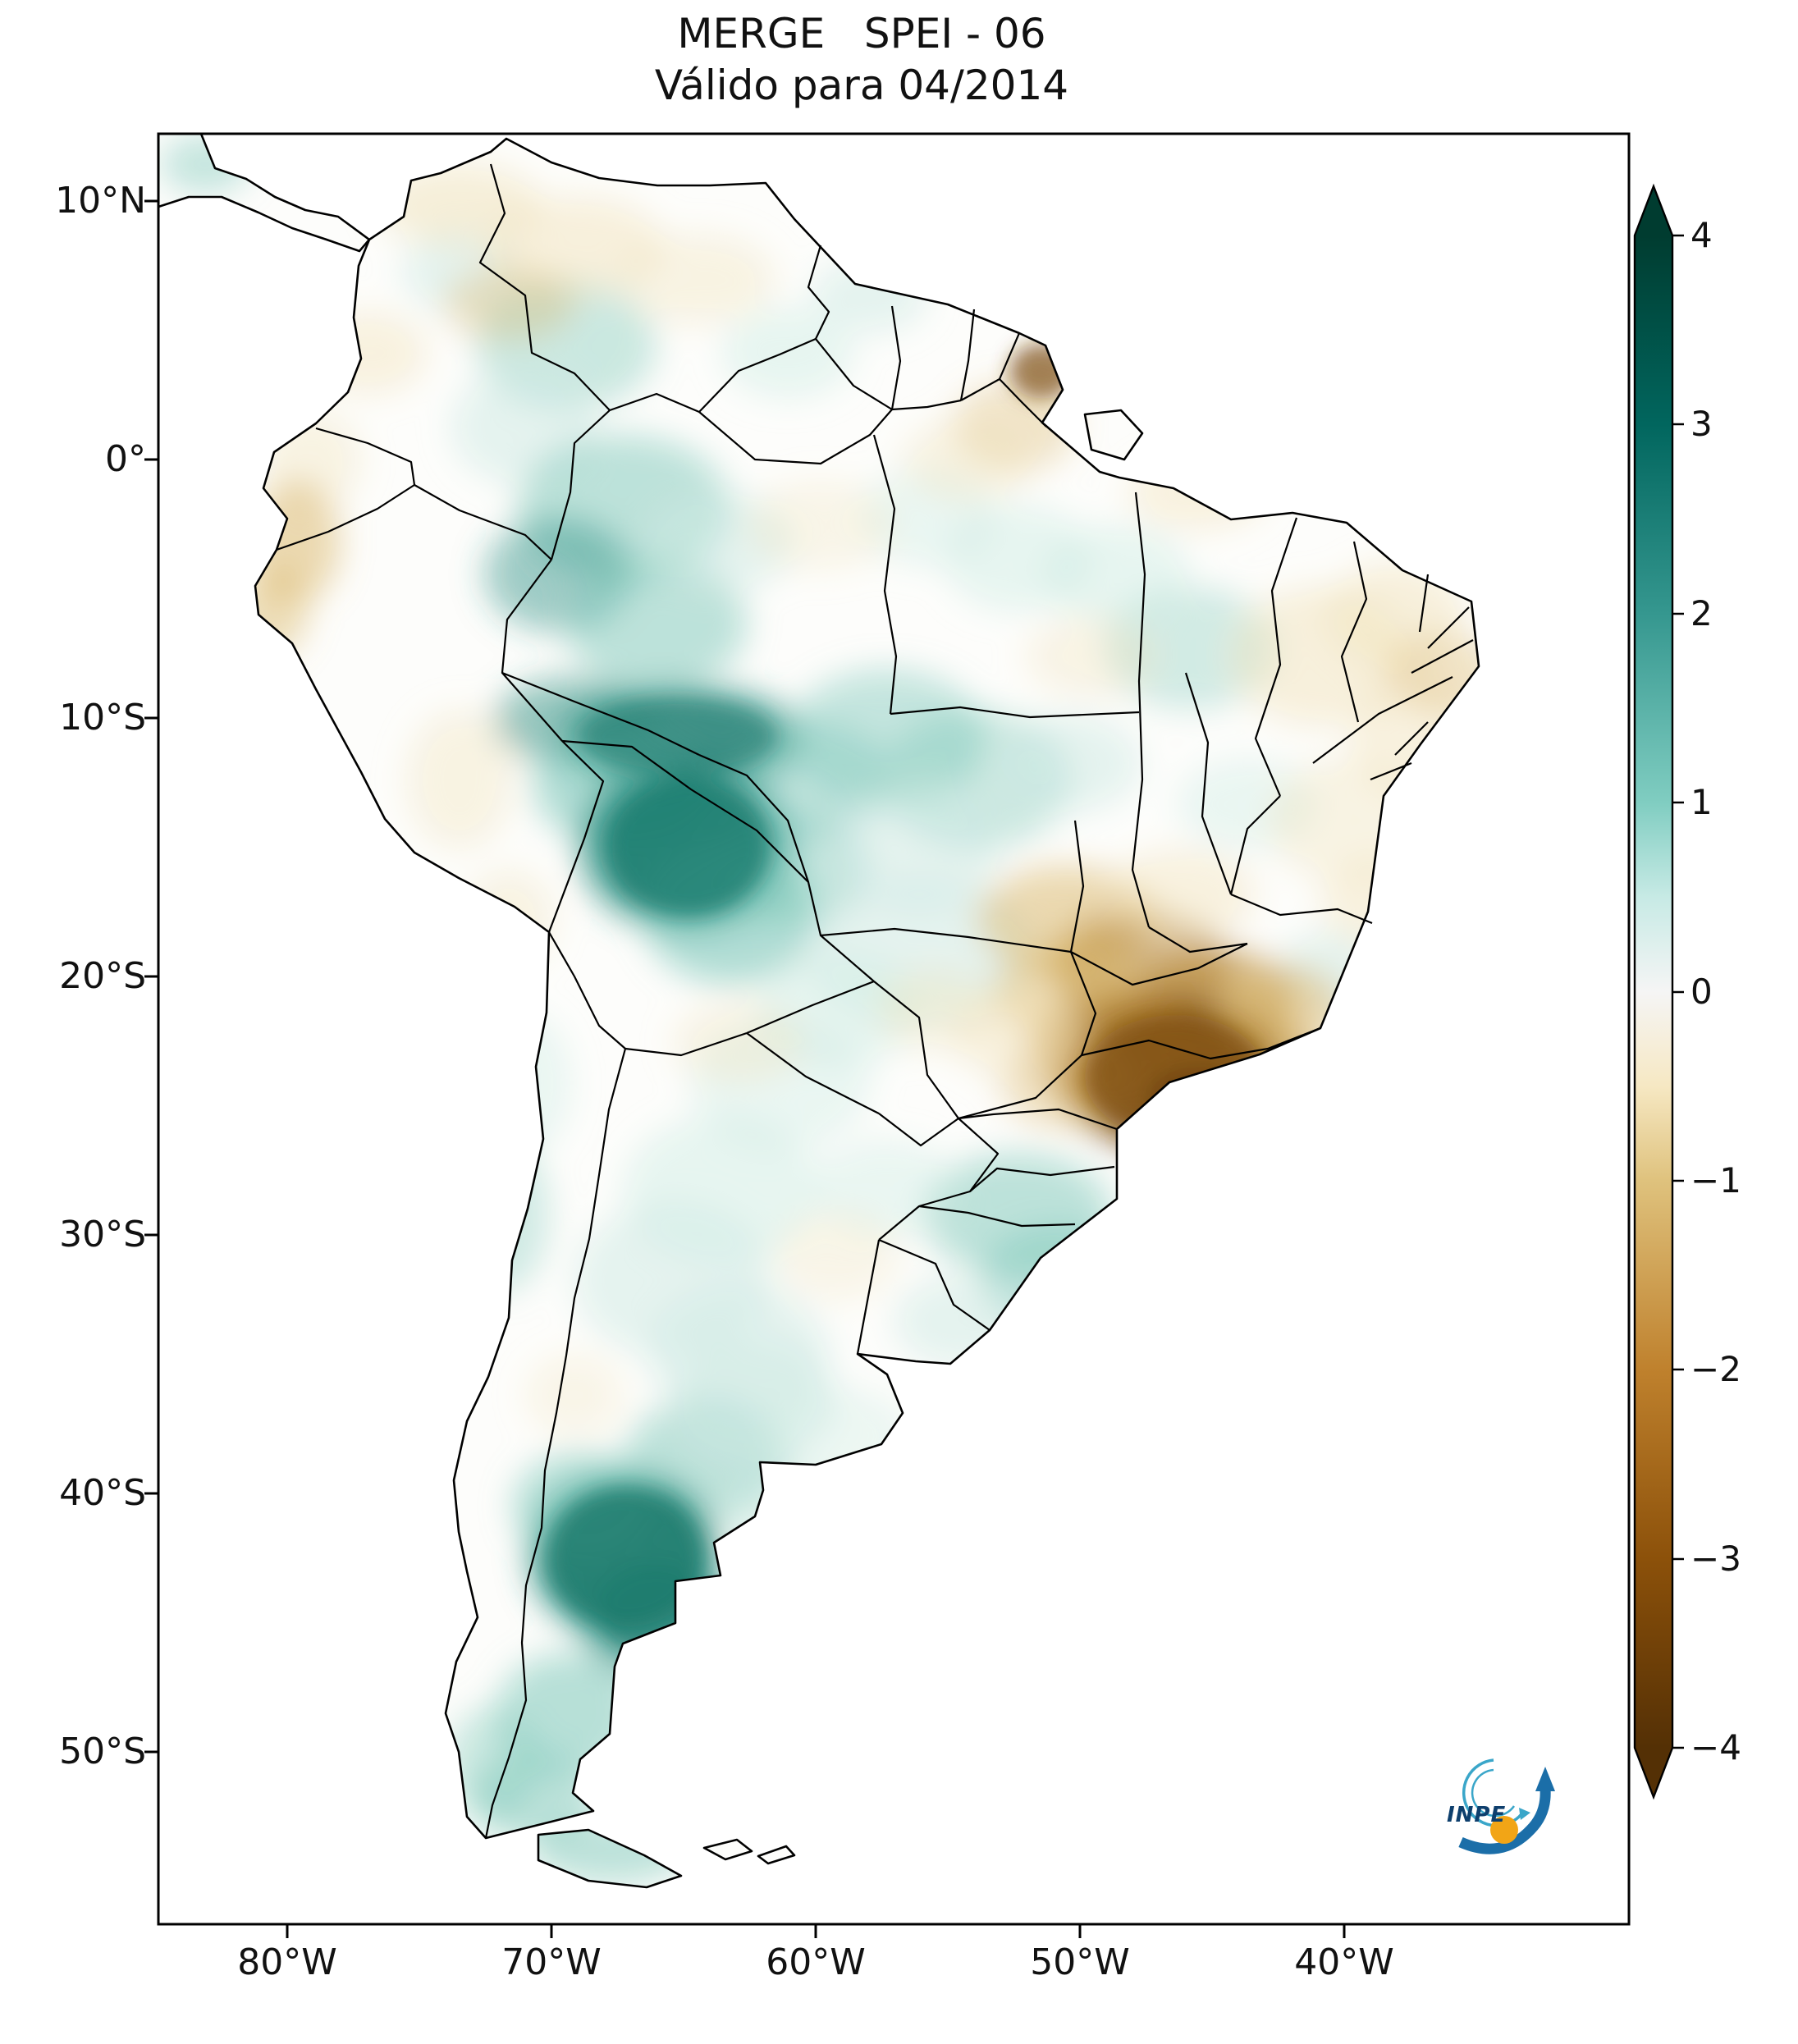 The width and height of the screenshot is (1798, 2044). Describe the element at coordinates (1702, 613) in the screenshot. I see `colorbar-label-2: 2` at that location.